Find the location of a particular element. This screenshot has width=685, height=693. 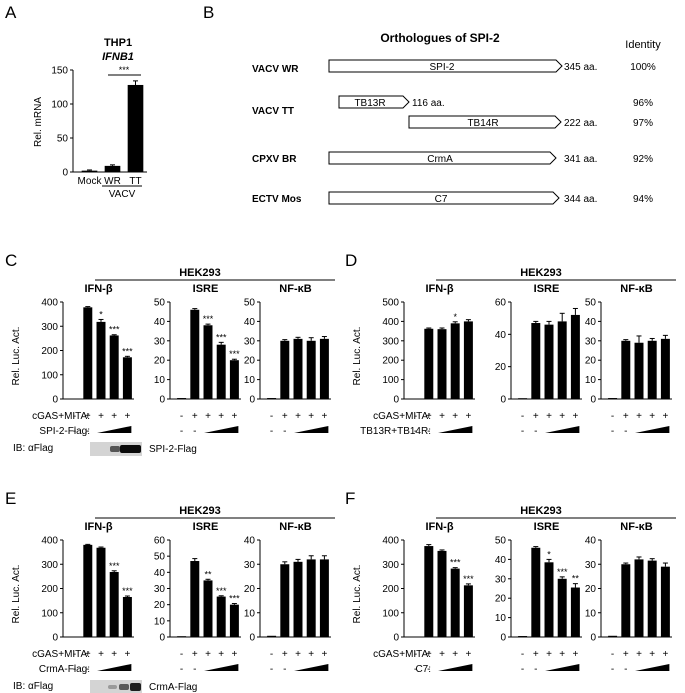

sign-cgas-E1-1: + is located at coordinates (88, 654).